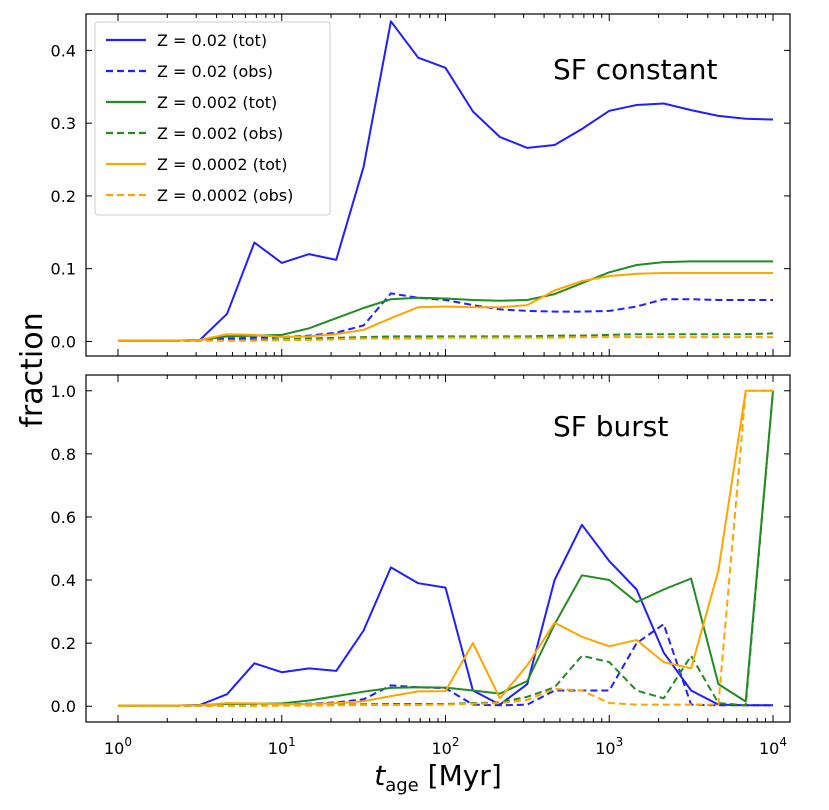 Image resolution: width=829 pixels, height=810 pixels. What do you see at coordinates (446, 746) in the screenshot?
I see `x-tick-label: 10²` at bounding box center [446, 746].